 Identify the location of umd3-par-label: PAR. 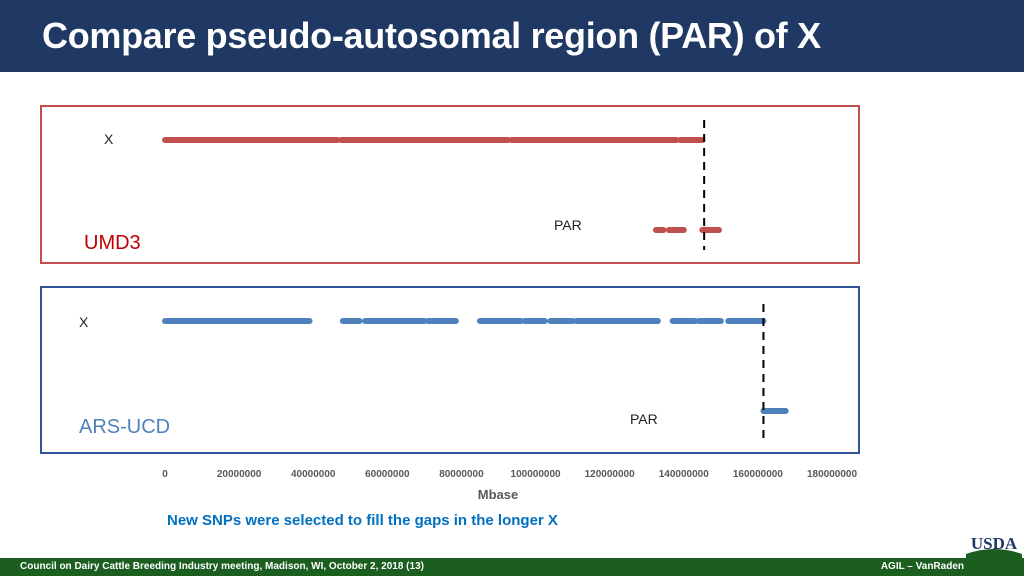
(568, 225).